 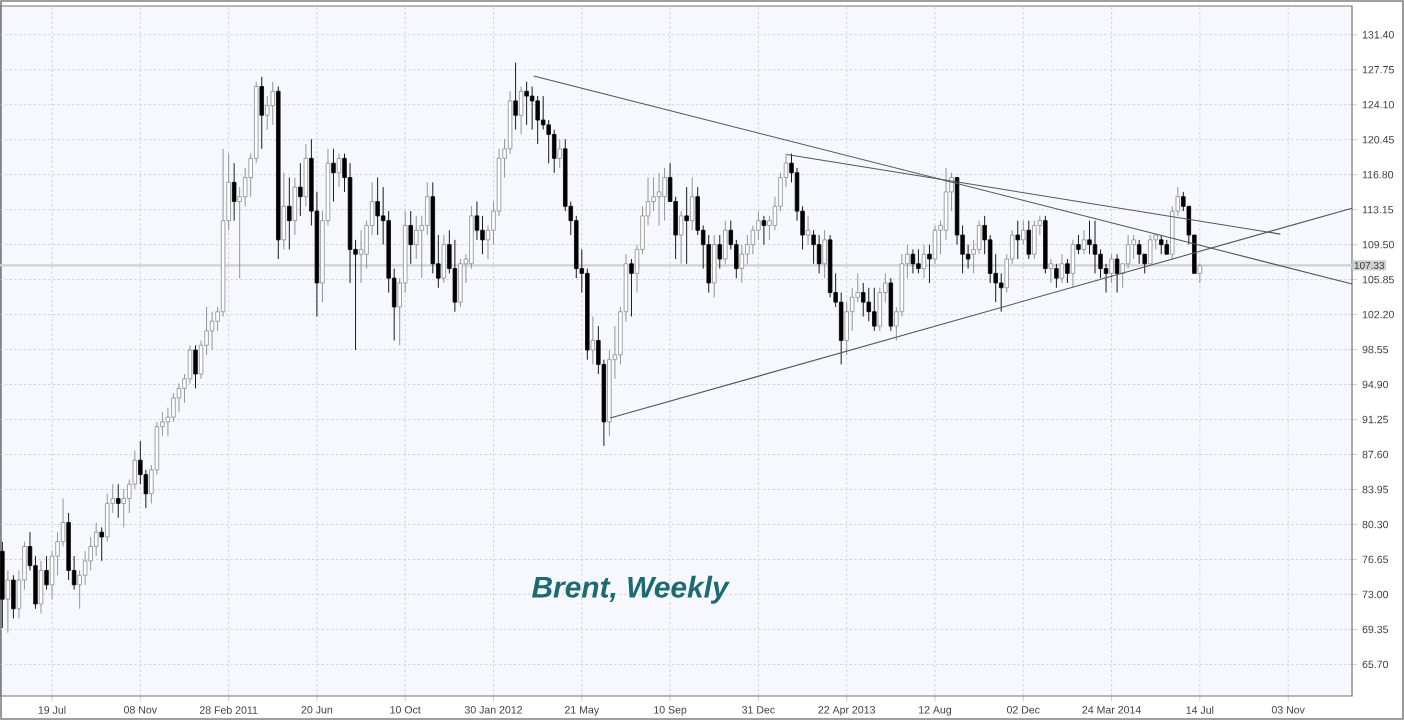 I want to click on annotation: Brent, Weekly, so click(x=631, y=589).